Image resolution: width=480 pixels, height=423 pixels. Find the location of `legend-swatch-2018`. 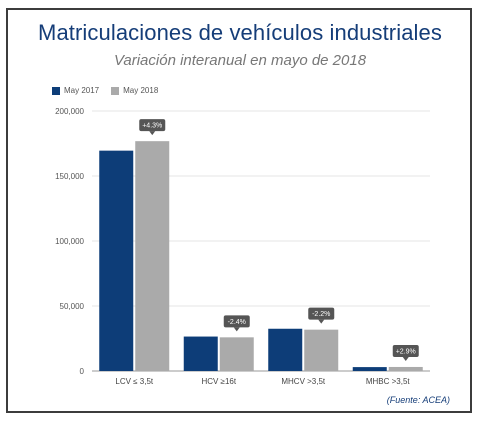

legend-swatch-2018 is located at coordinates (115, 90).